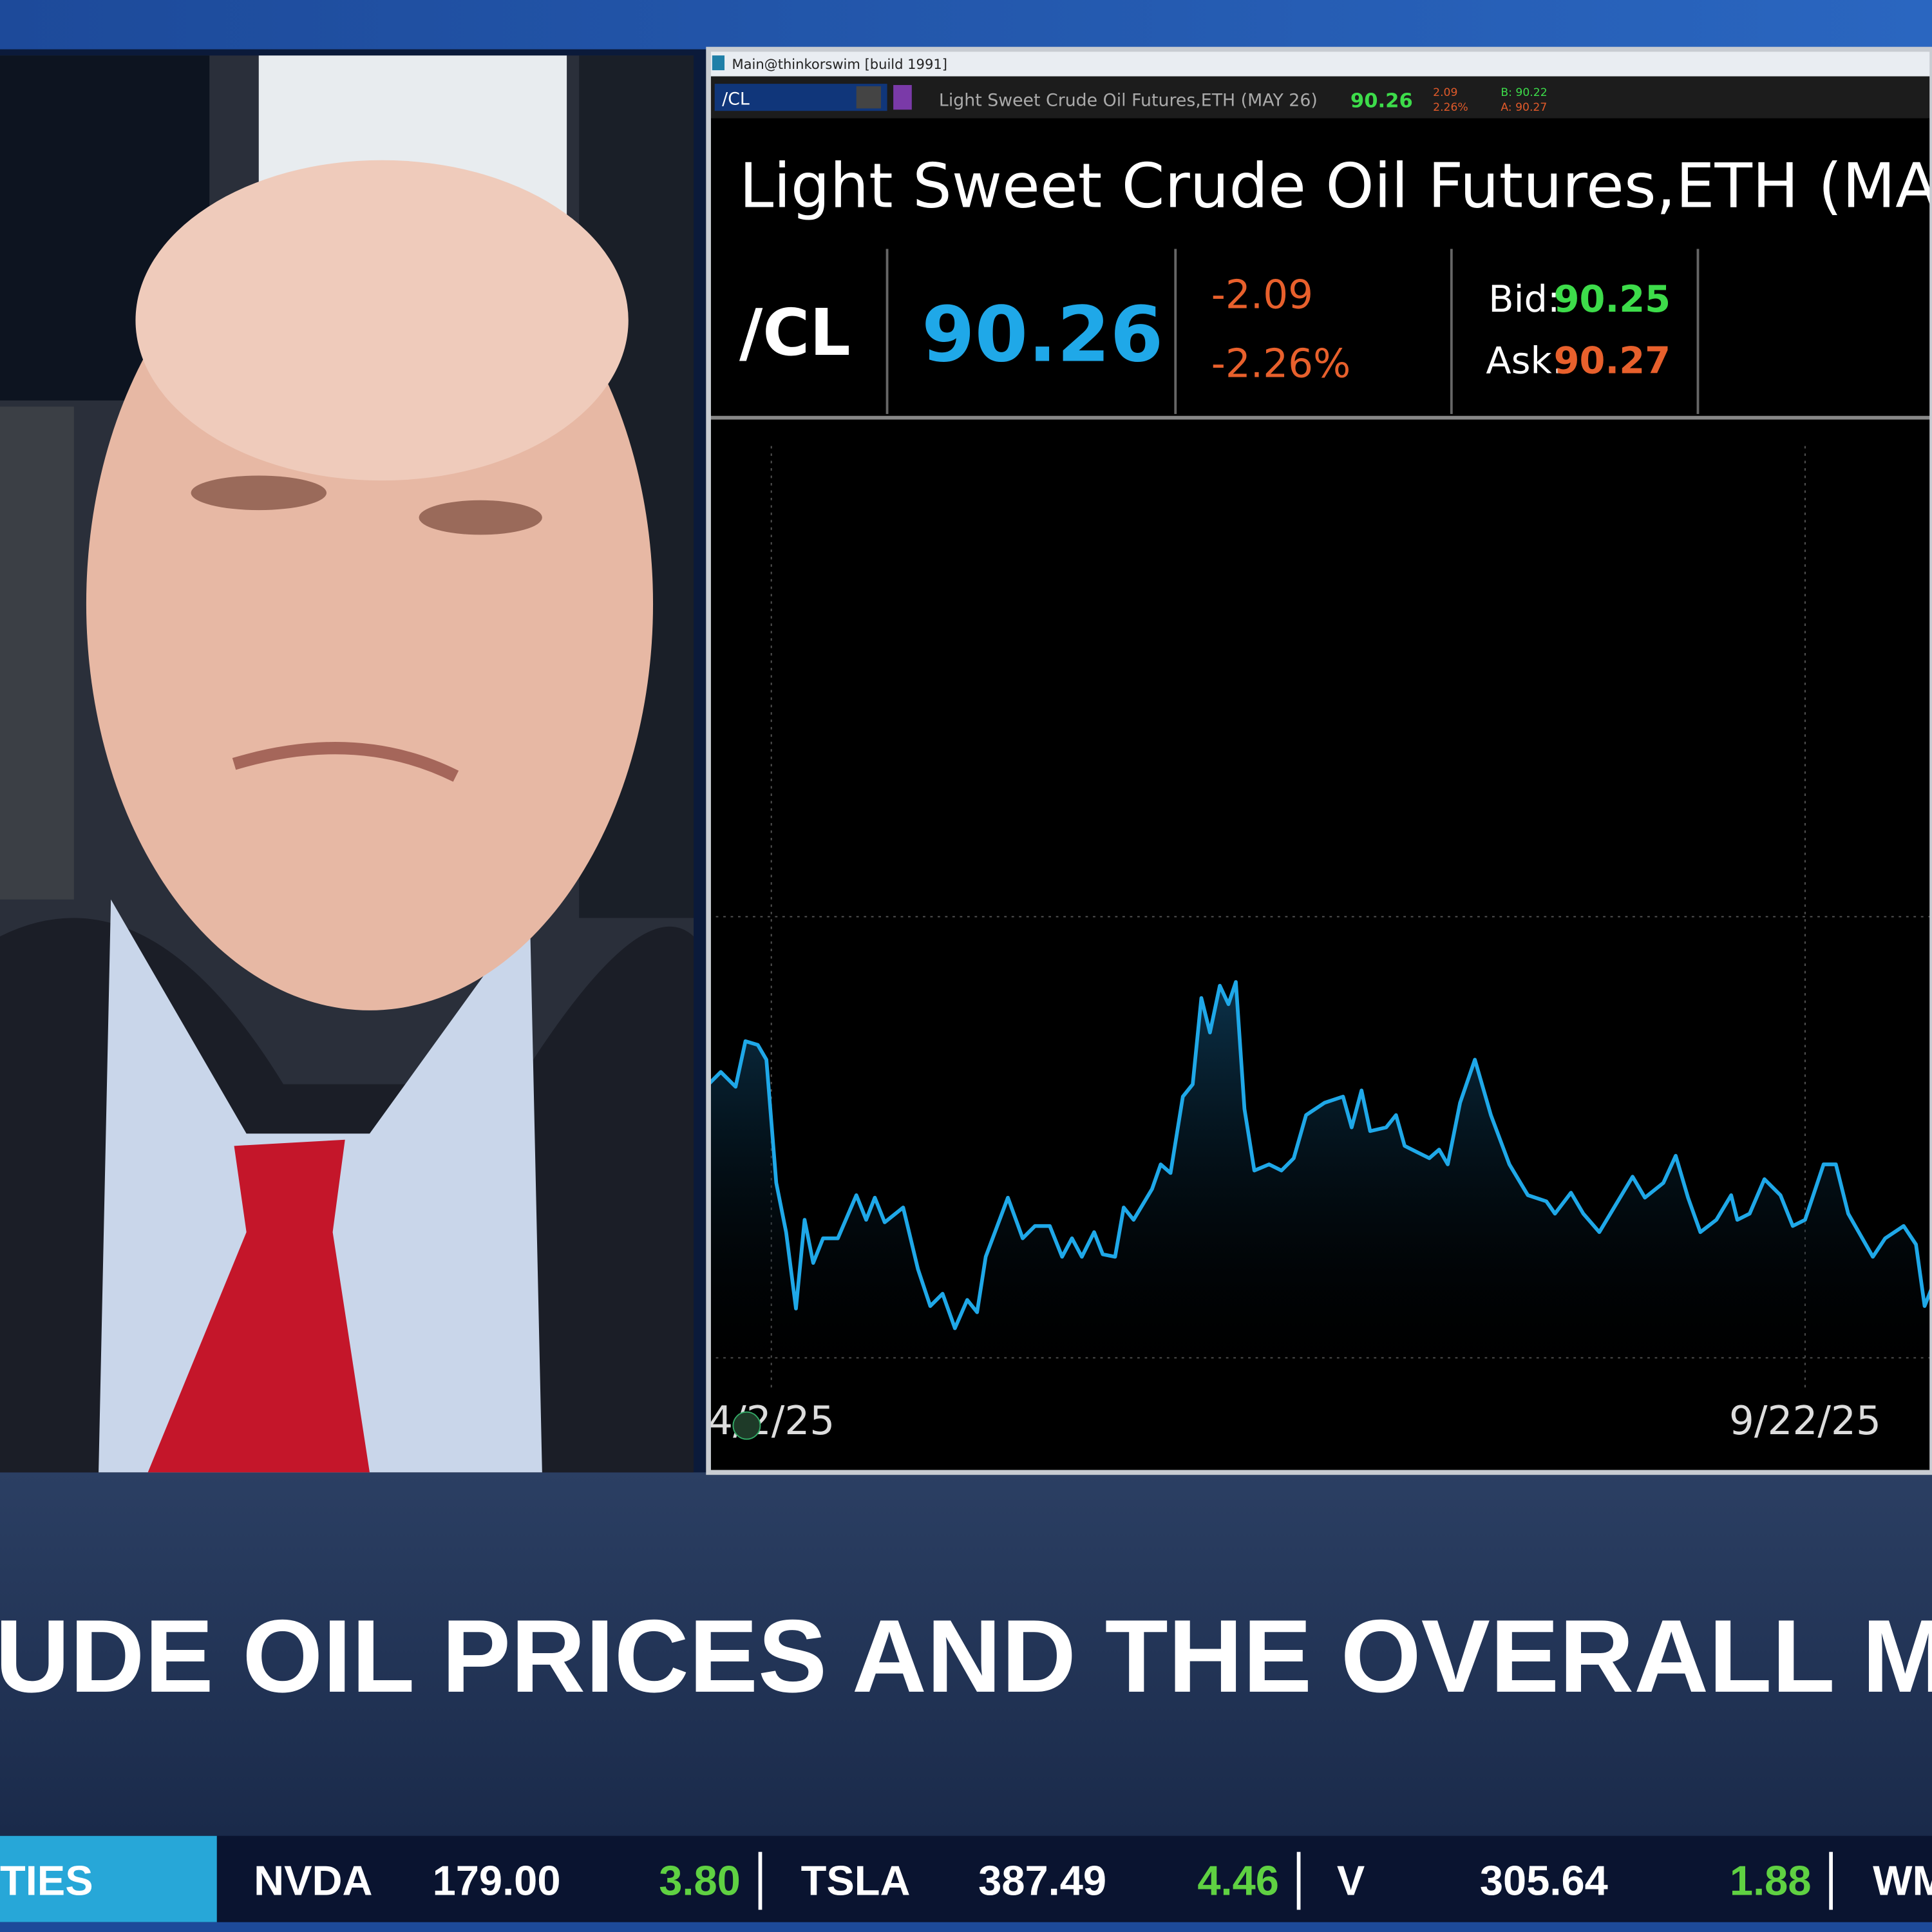 The width and height of the screenshot is (1932, 1932). I want to click on ticker-change: 1.88, so click(1771, 1880).